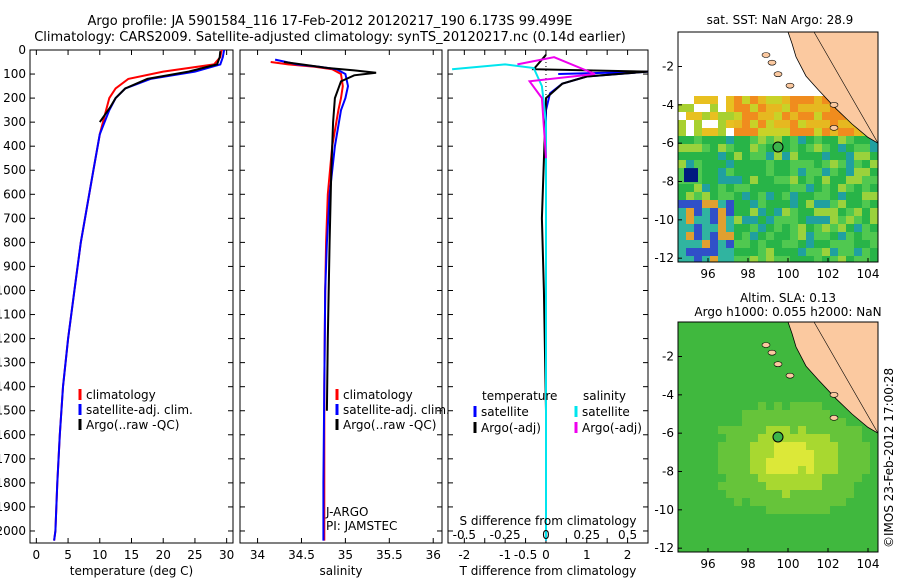 The height and width of the screenshot is (580, 900). I want to click on legend-label: Argo(..raw -QC), so click(389, 425).